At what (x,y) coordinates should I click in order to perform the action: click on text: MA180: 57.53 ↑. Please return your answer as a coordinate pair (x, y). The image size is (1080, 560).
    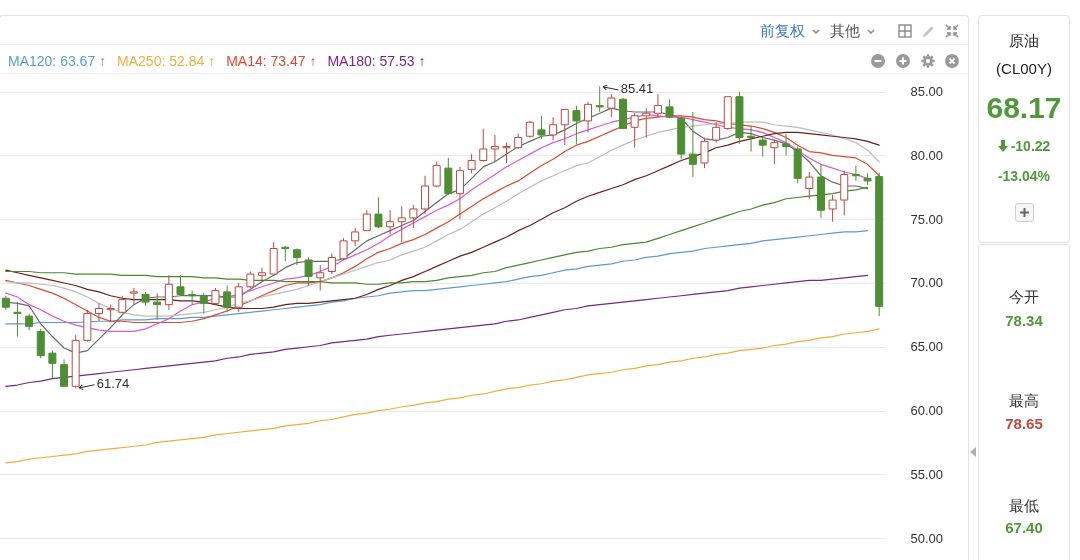
    Looking at the image, I should click on (376, 61).